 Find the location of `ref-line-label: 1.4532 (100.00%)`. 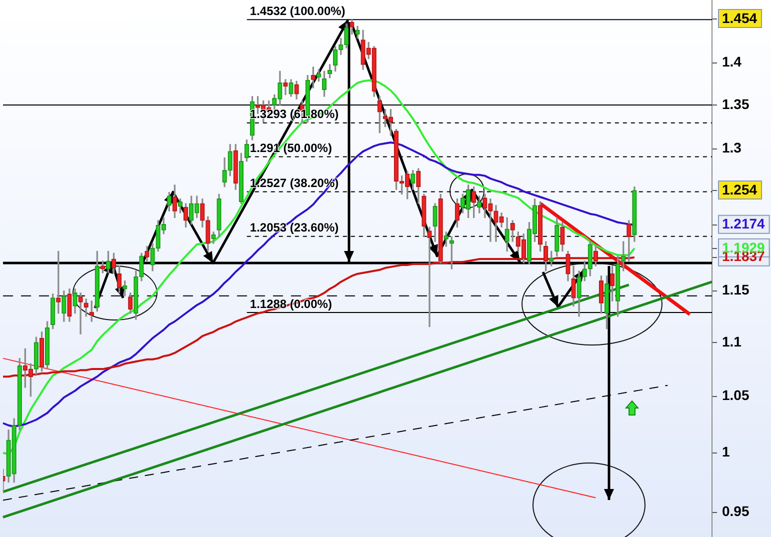

ref-line-label: 1.4532 (100.00%) is located at coordinates (298, 11).